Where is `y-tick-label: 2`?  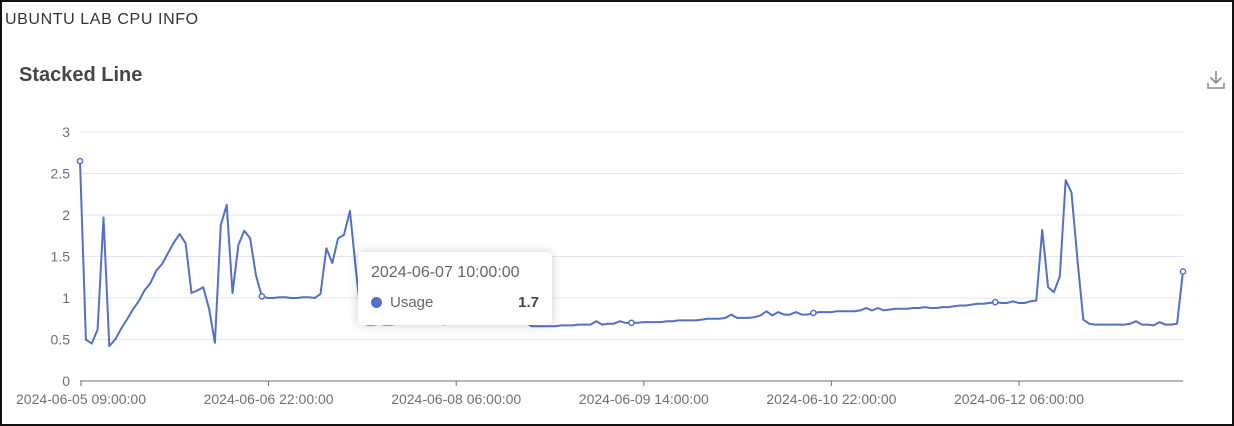
y-tick-label: 2 is located at coordinates (66, 215).